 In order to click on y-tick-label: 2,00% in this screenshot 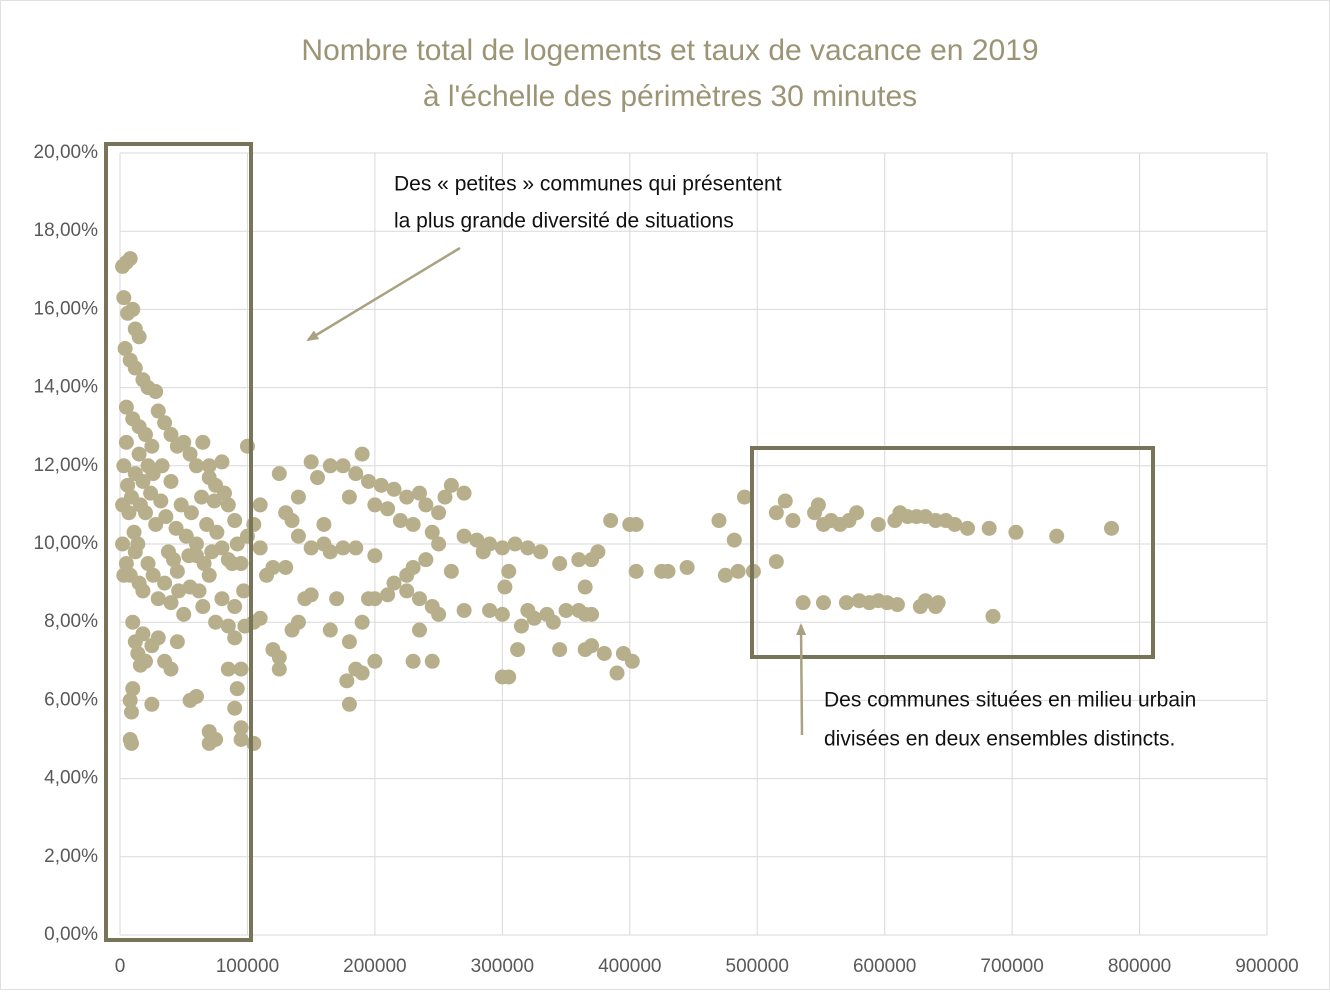, I will do `click(71, 856)`.